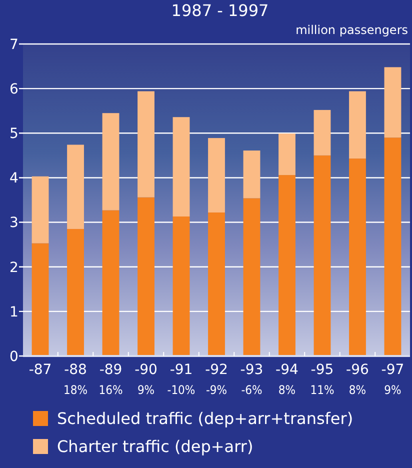 Image resolution: width=412 pixels, height=468 pixels. What do you see at coordinates (392, 370) in the screenshot?
I see `x-tick-label: -97` at bounding box center [392, 370].